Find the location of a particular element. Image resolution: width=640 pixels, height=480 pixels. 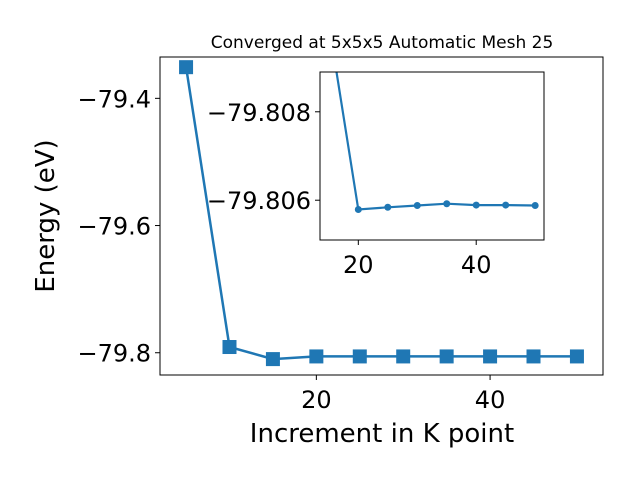

inset-x-tick-label: 40 is located at coordinates (476, 265).